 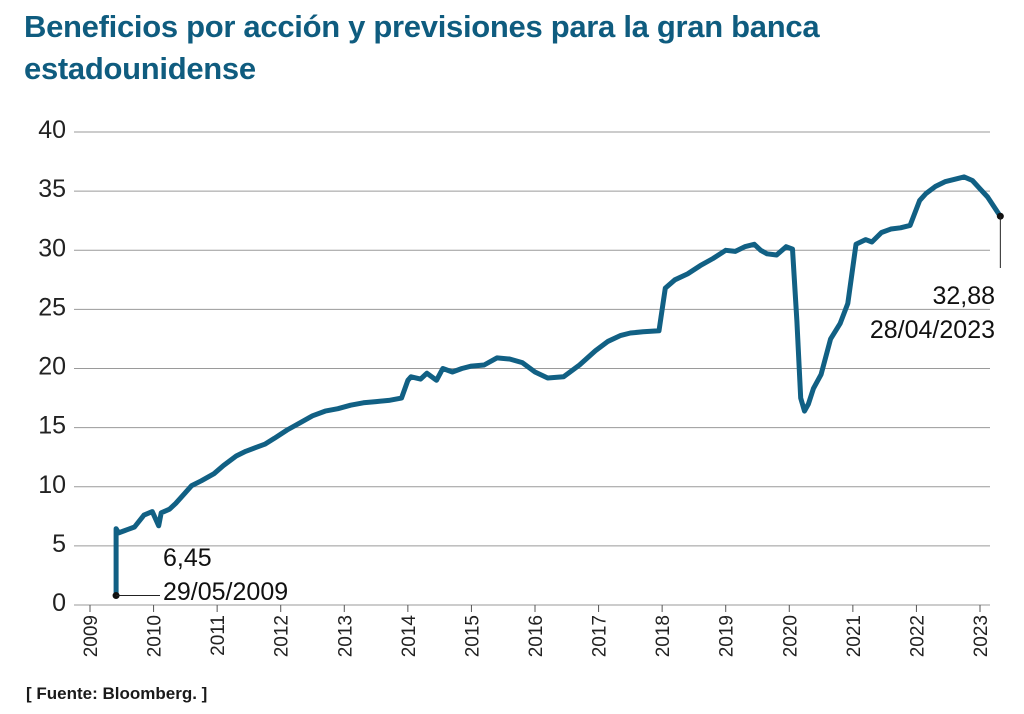 I want to click on y-axis-ticks: 0 5 10 15 20 25 30 35 40, so click(x=52, y=366).